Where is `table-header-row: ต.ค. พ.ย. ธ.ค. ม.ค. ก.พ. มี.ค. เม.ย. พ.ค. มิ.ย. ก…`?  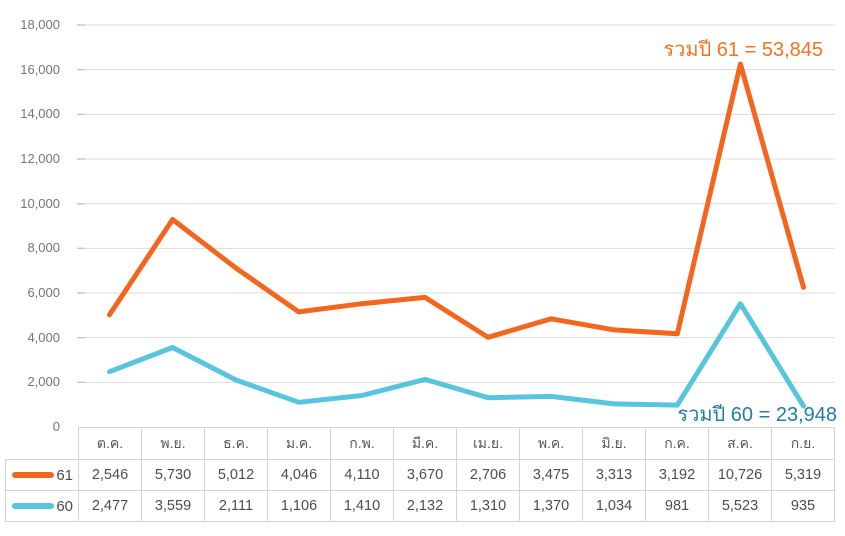
table-header-row: ต.ค. พ.ย. ธ.ค. ม.ค. ก.พ. มี.ค. เม.ย. พ.ค. มิ.ย. ก… is located at coordinates (420, 443).